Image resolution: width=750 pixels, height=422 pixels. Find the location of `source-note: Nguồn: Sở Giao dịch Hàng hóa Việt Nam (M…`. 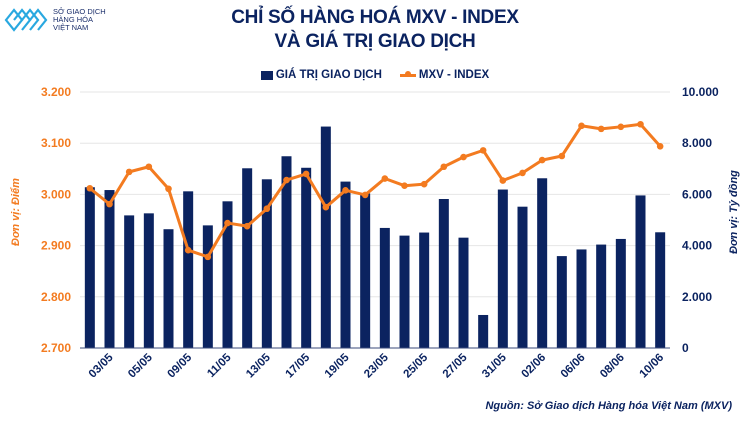

source-note: Nguồn: Sở Giao dịch Hàng hóa Việt Nam (M… is located at coordinates (608, 406).